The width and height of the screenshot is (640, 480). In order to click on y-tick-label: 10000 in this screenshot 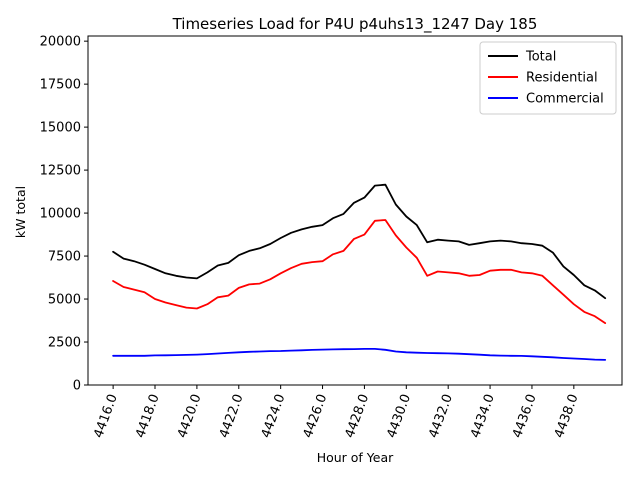, I will do `click(60, 214)`.